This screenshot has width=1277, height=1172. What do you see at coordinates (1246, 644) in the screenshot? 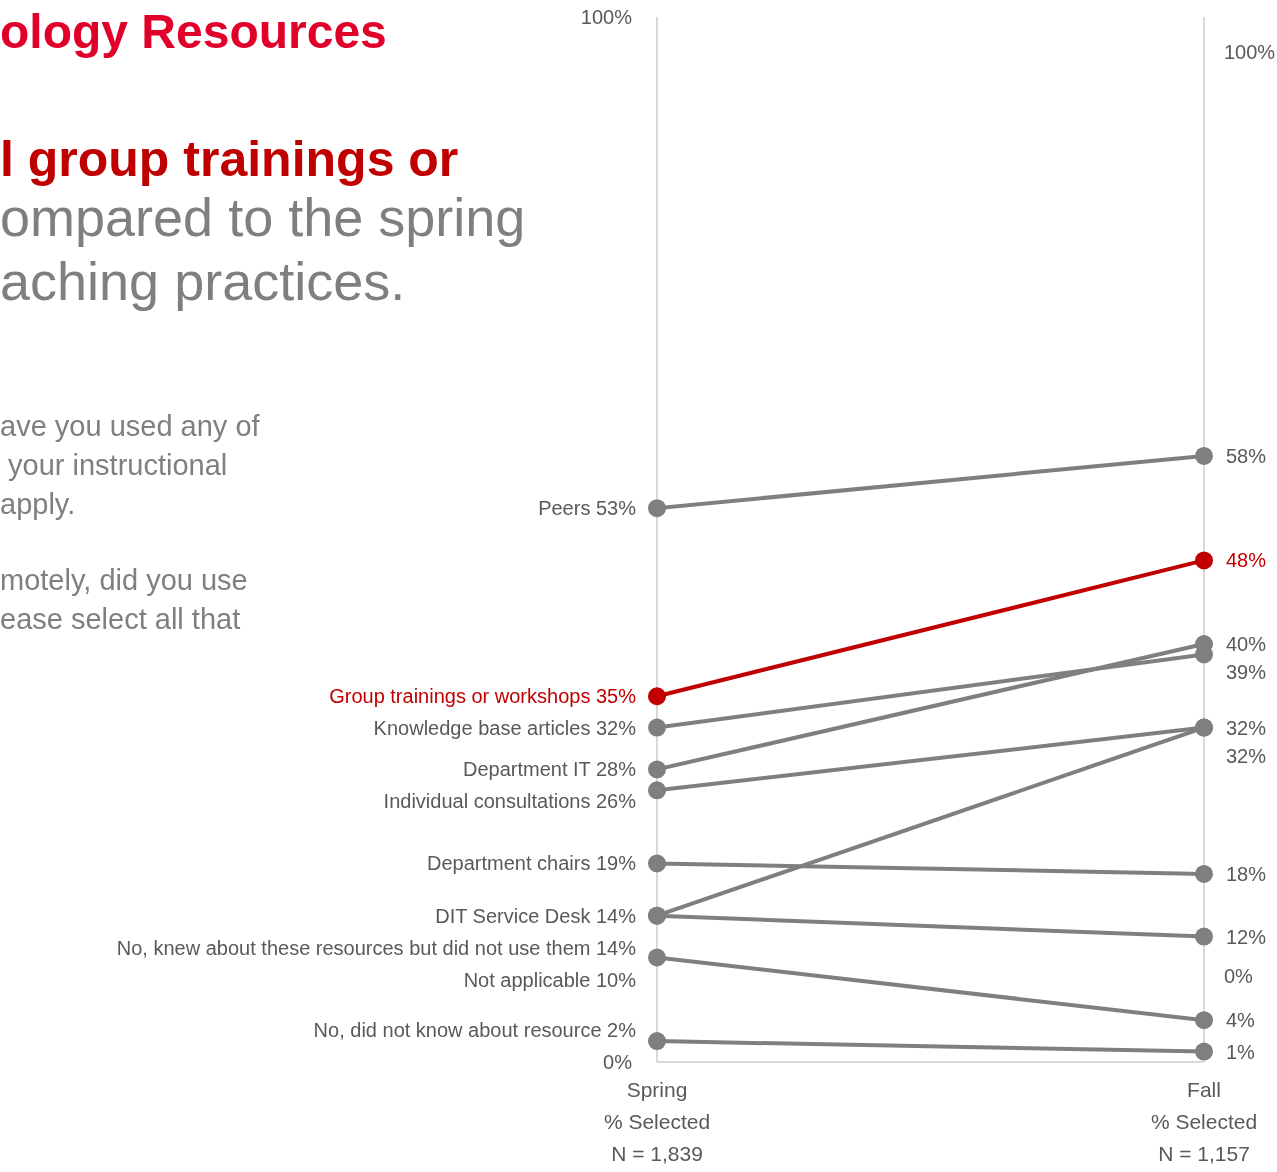
I see `data-label: 40%` at bounding box center [1246, 644].